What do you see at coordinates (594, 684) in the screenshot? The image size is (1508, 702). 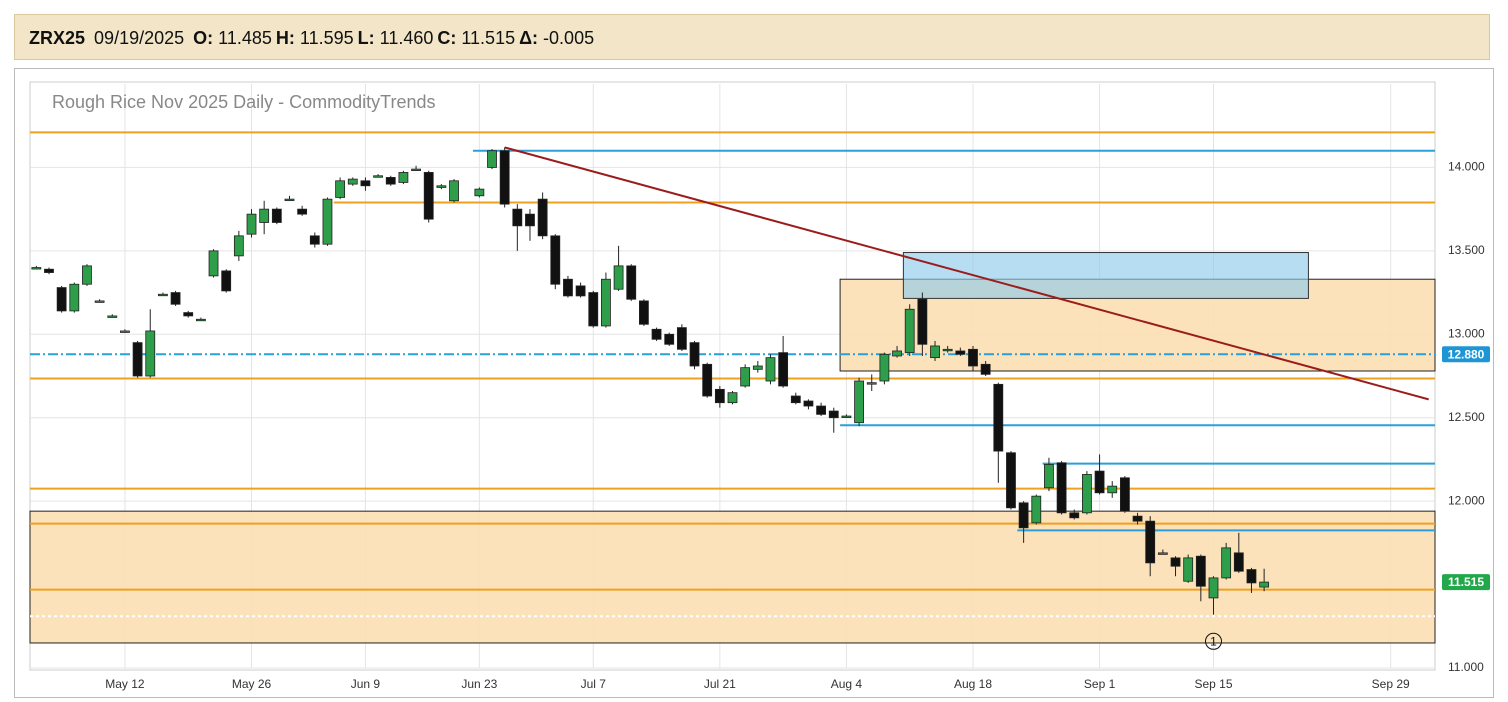 I see `x-tick-label: Jul 7` at bounding box center [594, 684].